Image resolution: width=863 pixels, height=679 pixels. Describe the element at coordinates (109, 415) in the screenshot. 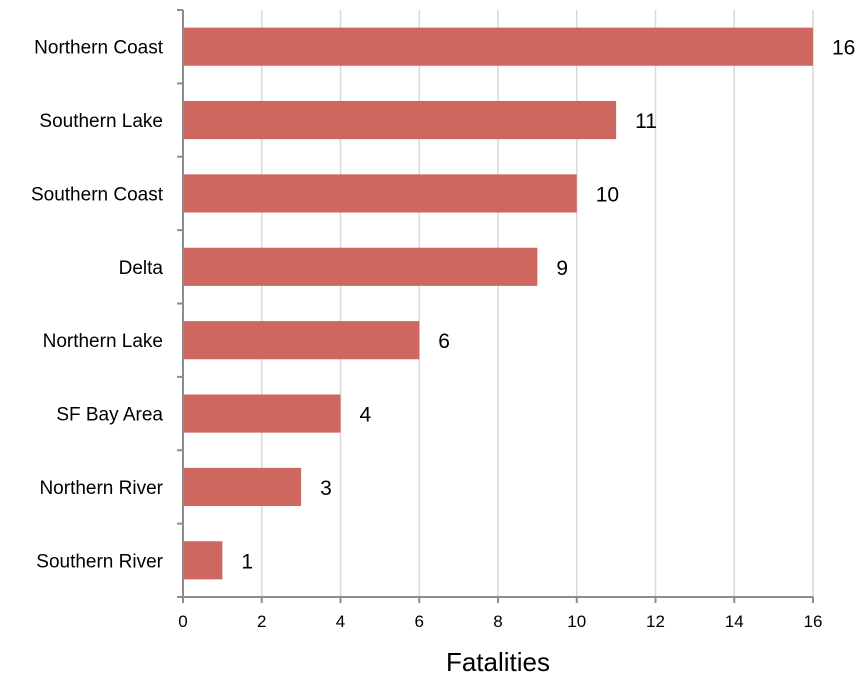

I see `category-label: SF Bay Area` at that location.